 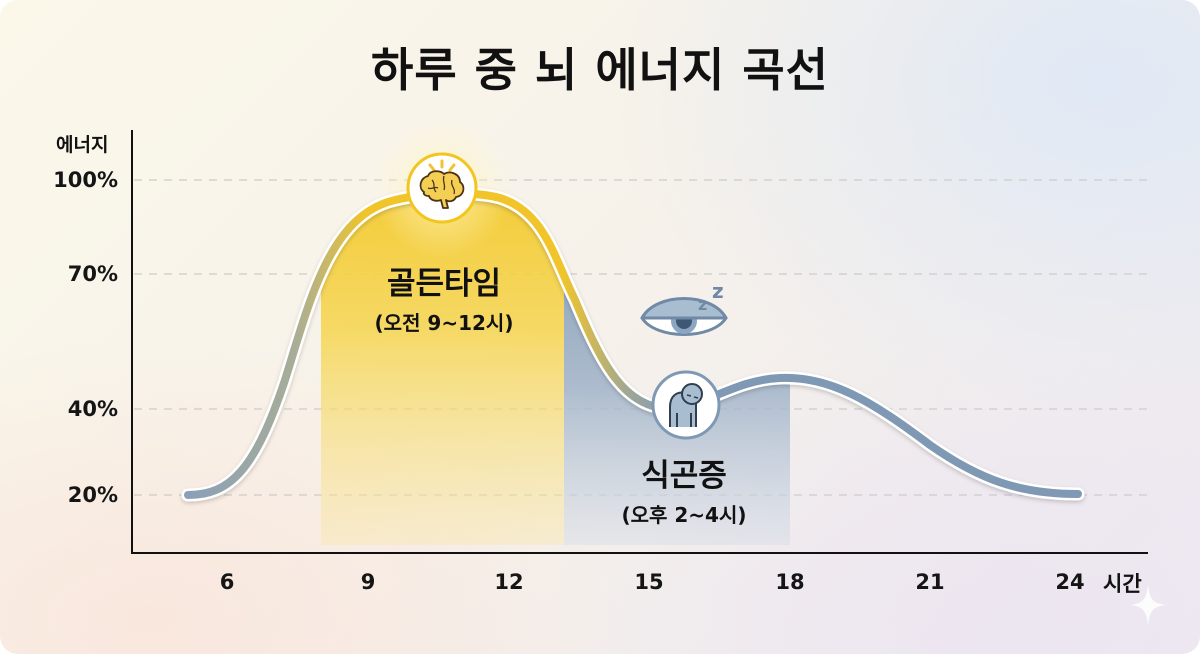 I want to click on y-tick-100: 100%, so click(x=85, y=180).